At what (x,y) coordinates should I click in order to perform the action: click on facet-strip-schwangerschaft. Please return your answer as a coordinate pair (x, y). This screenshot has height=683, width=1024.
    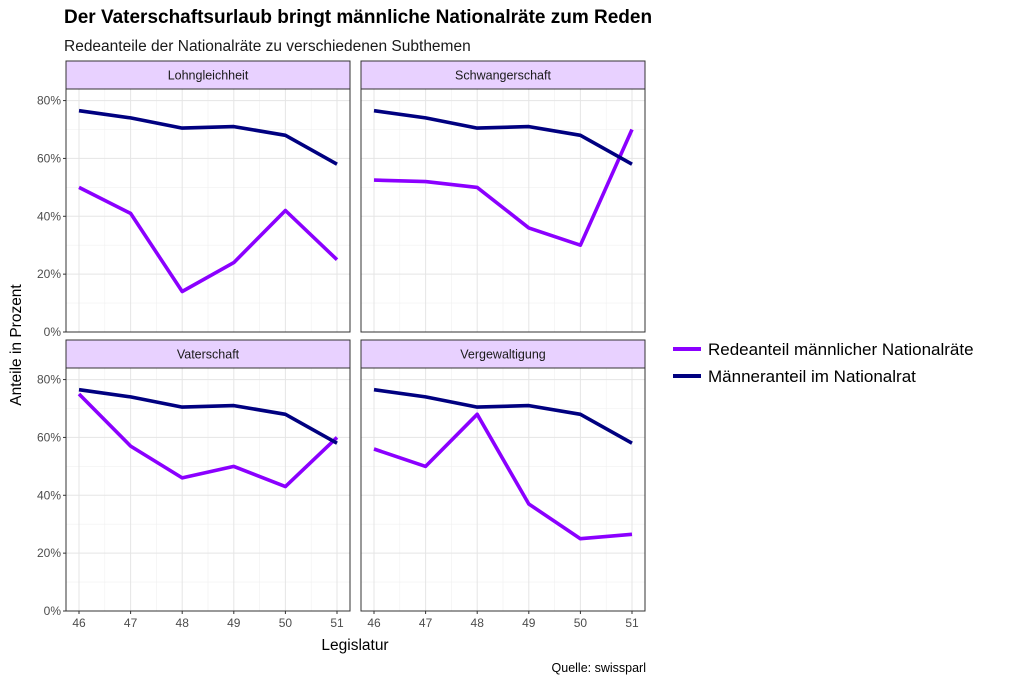
    Looking at the image, I should click on (503, 75).